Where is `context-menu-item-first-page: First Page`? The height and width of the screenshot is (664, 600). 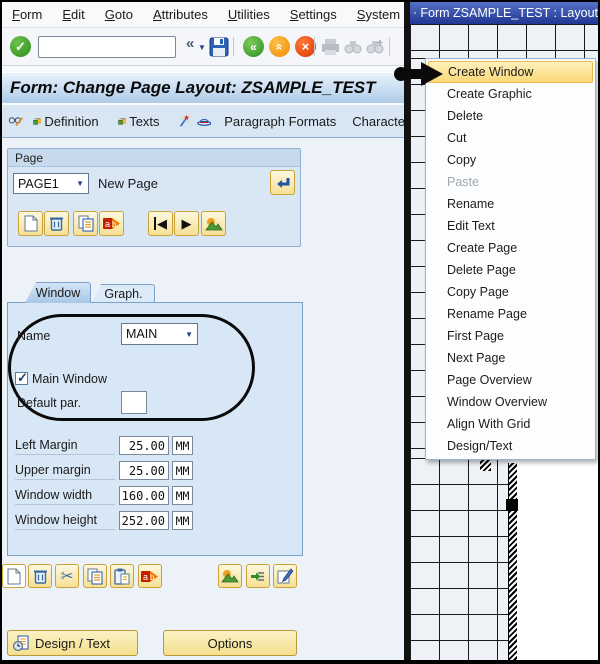
context-menu-item-first-page: First Page is located at coordinates (475, 336).